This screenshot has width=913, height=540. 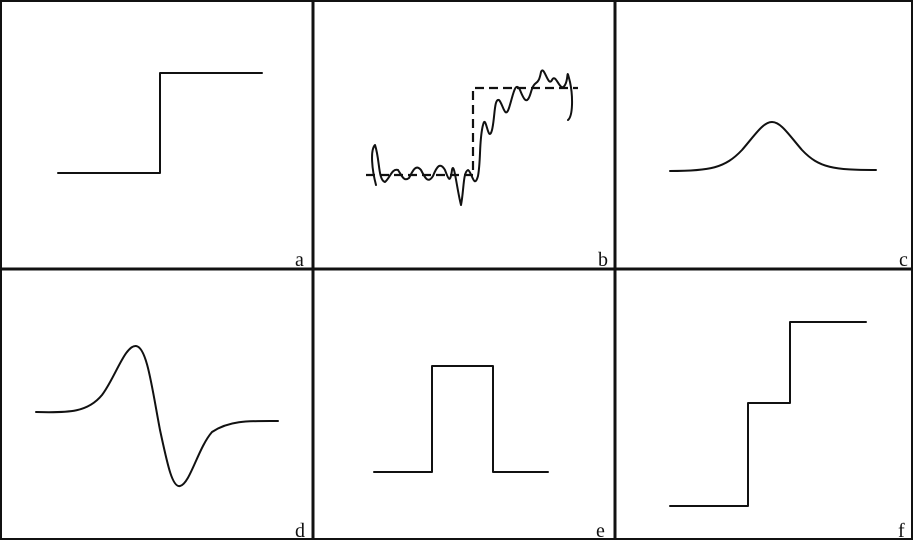 I want to click on panel-label-a: a, so click(x=299, y=260).